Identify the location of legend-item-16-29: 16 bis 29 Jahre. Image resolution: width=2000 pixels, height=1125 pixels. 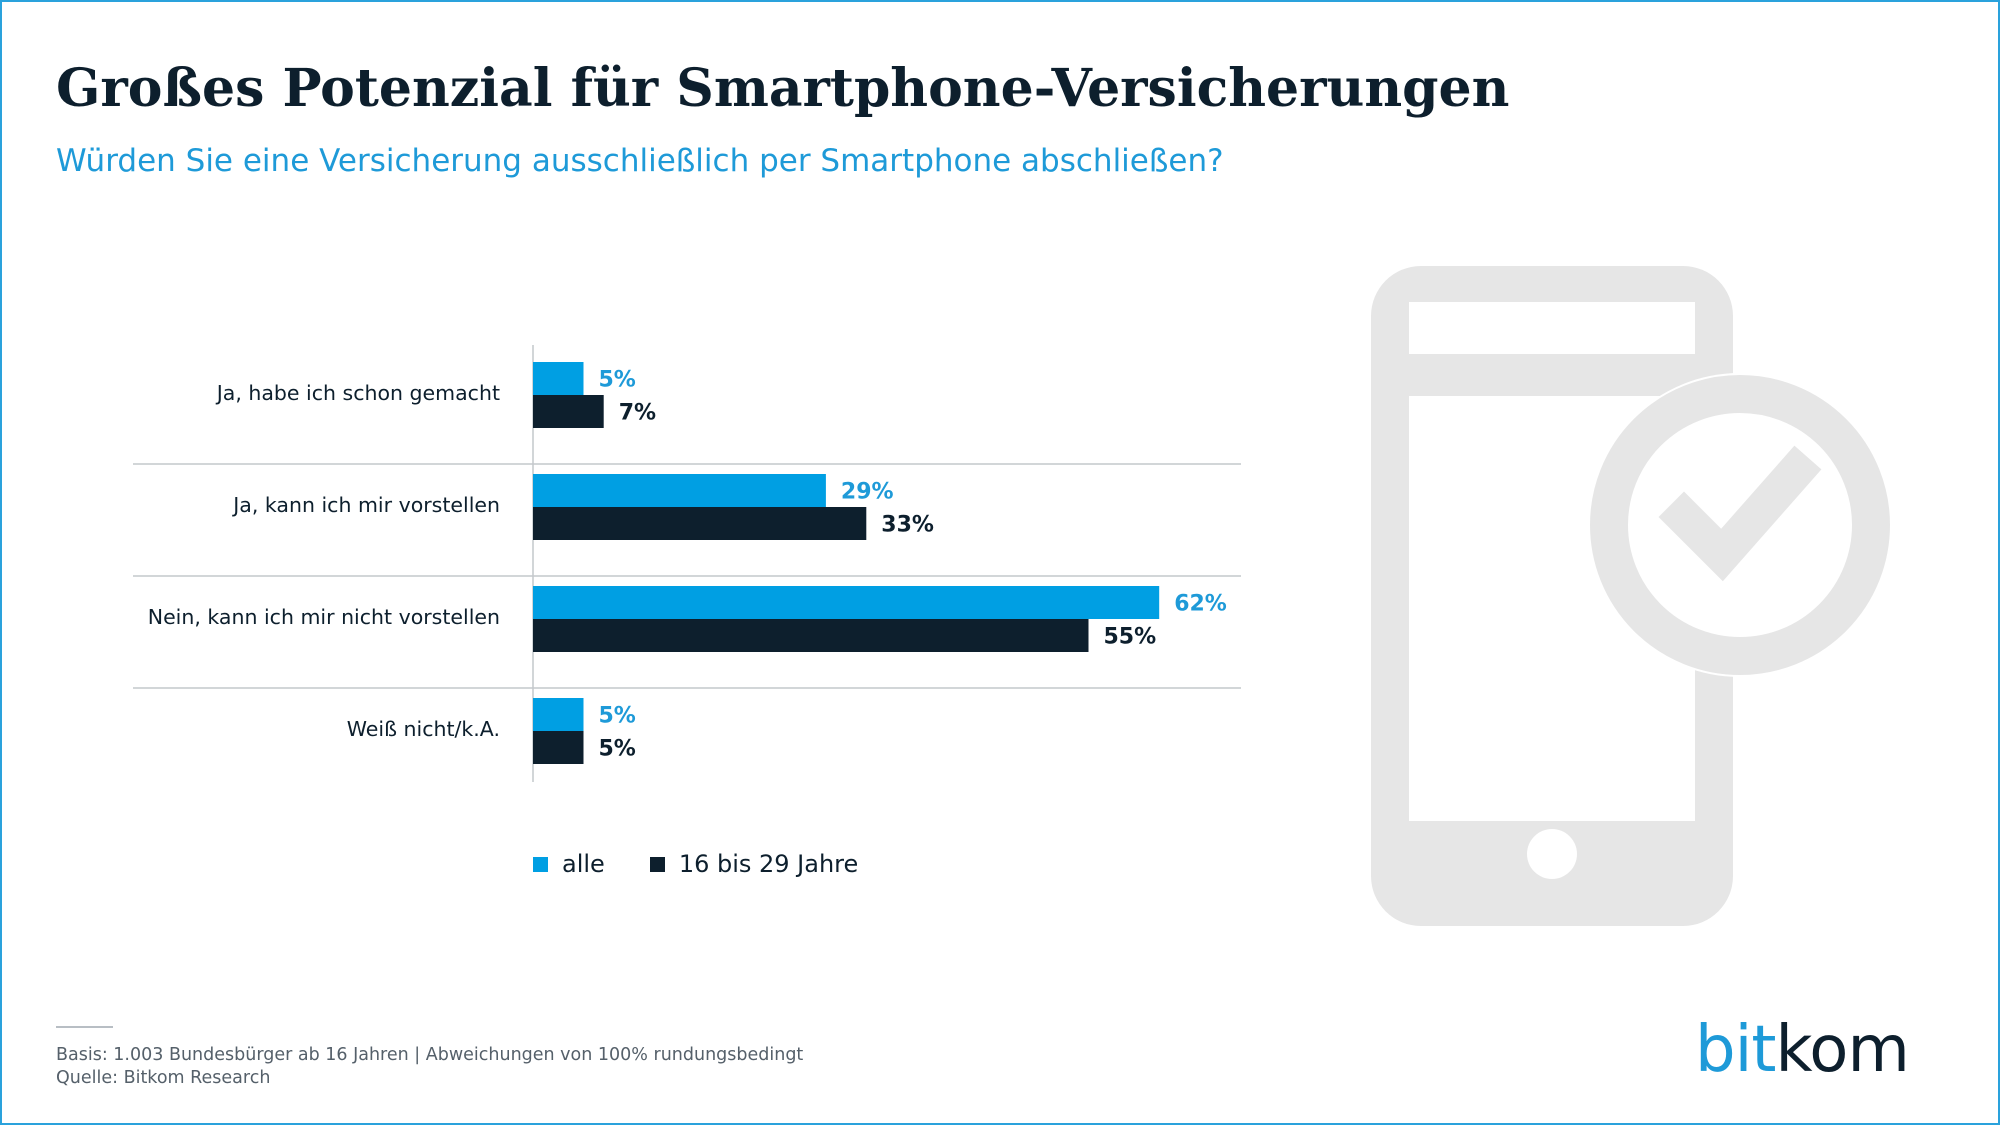
(754, 864).